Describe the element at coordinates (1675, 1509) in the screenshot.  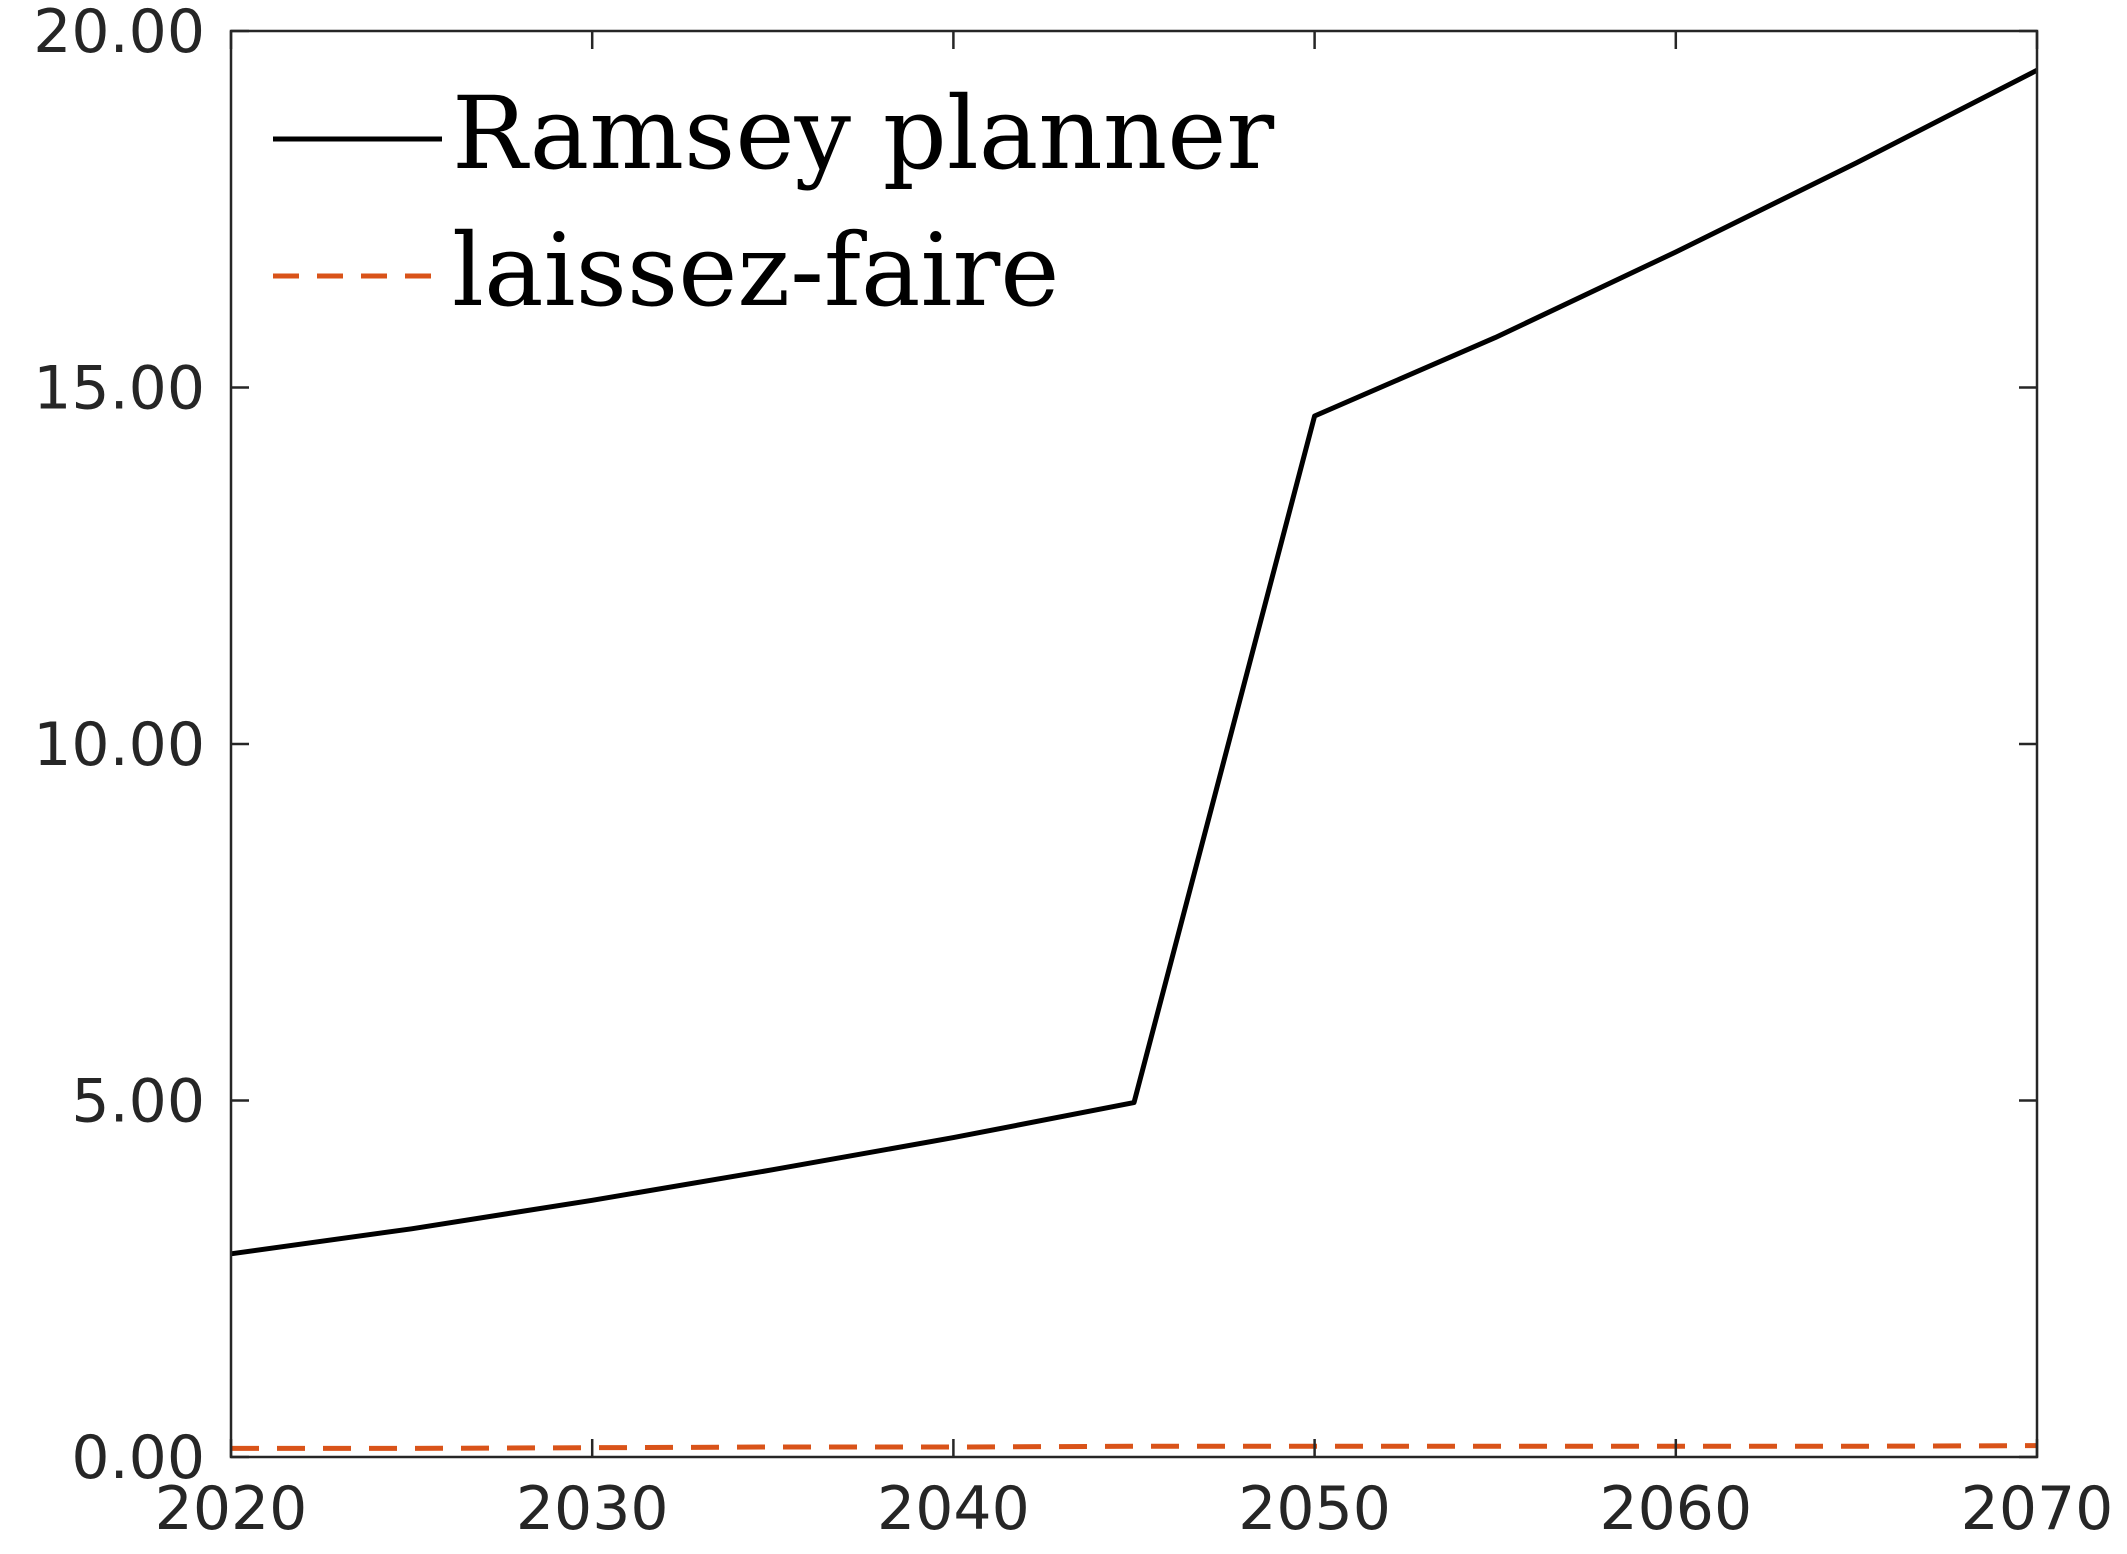
I see `x-tick-label: 2060` at that location.